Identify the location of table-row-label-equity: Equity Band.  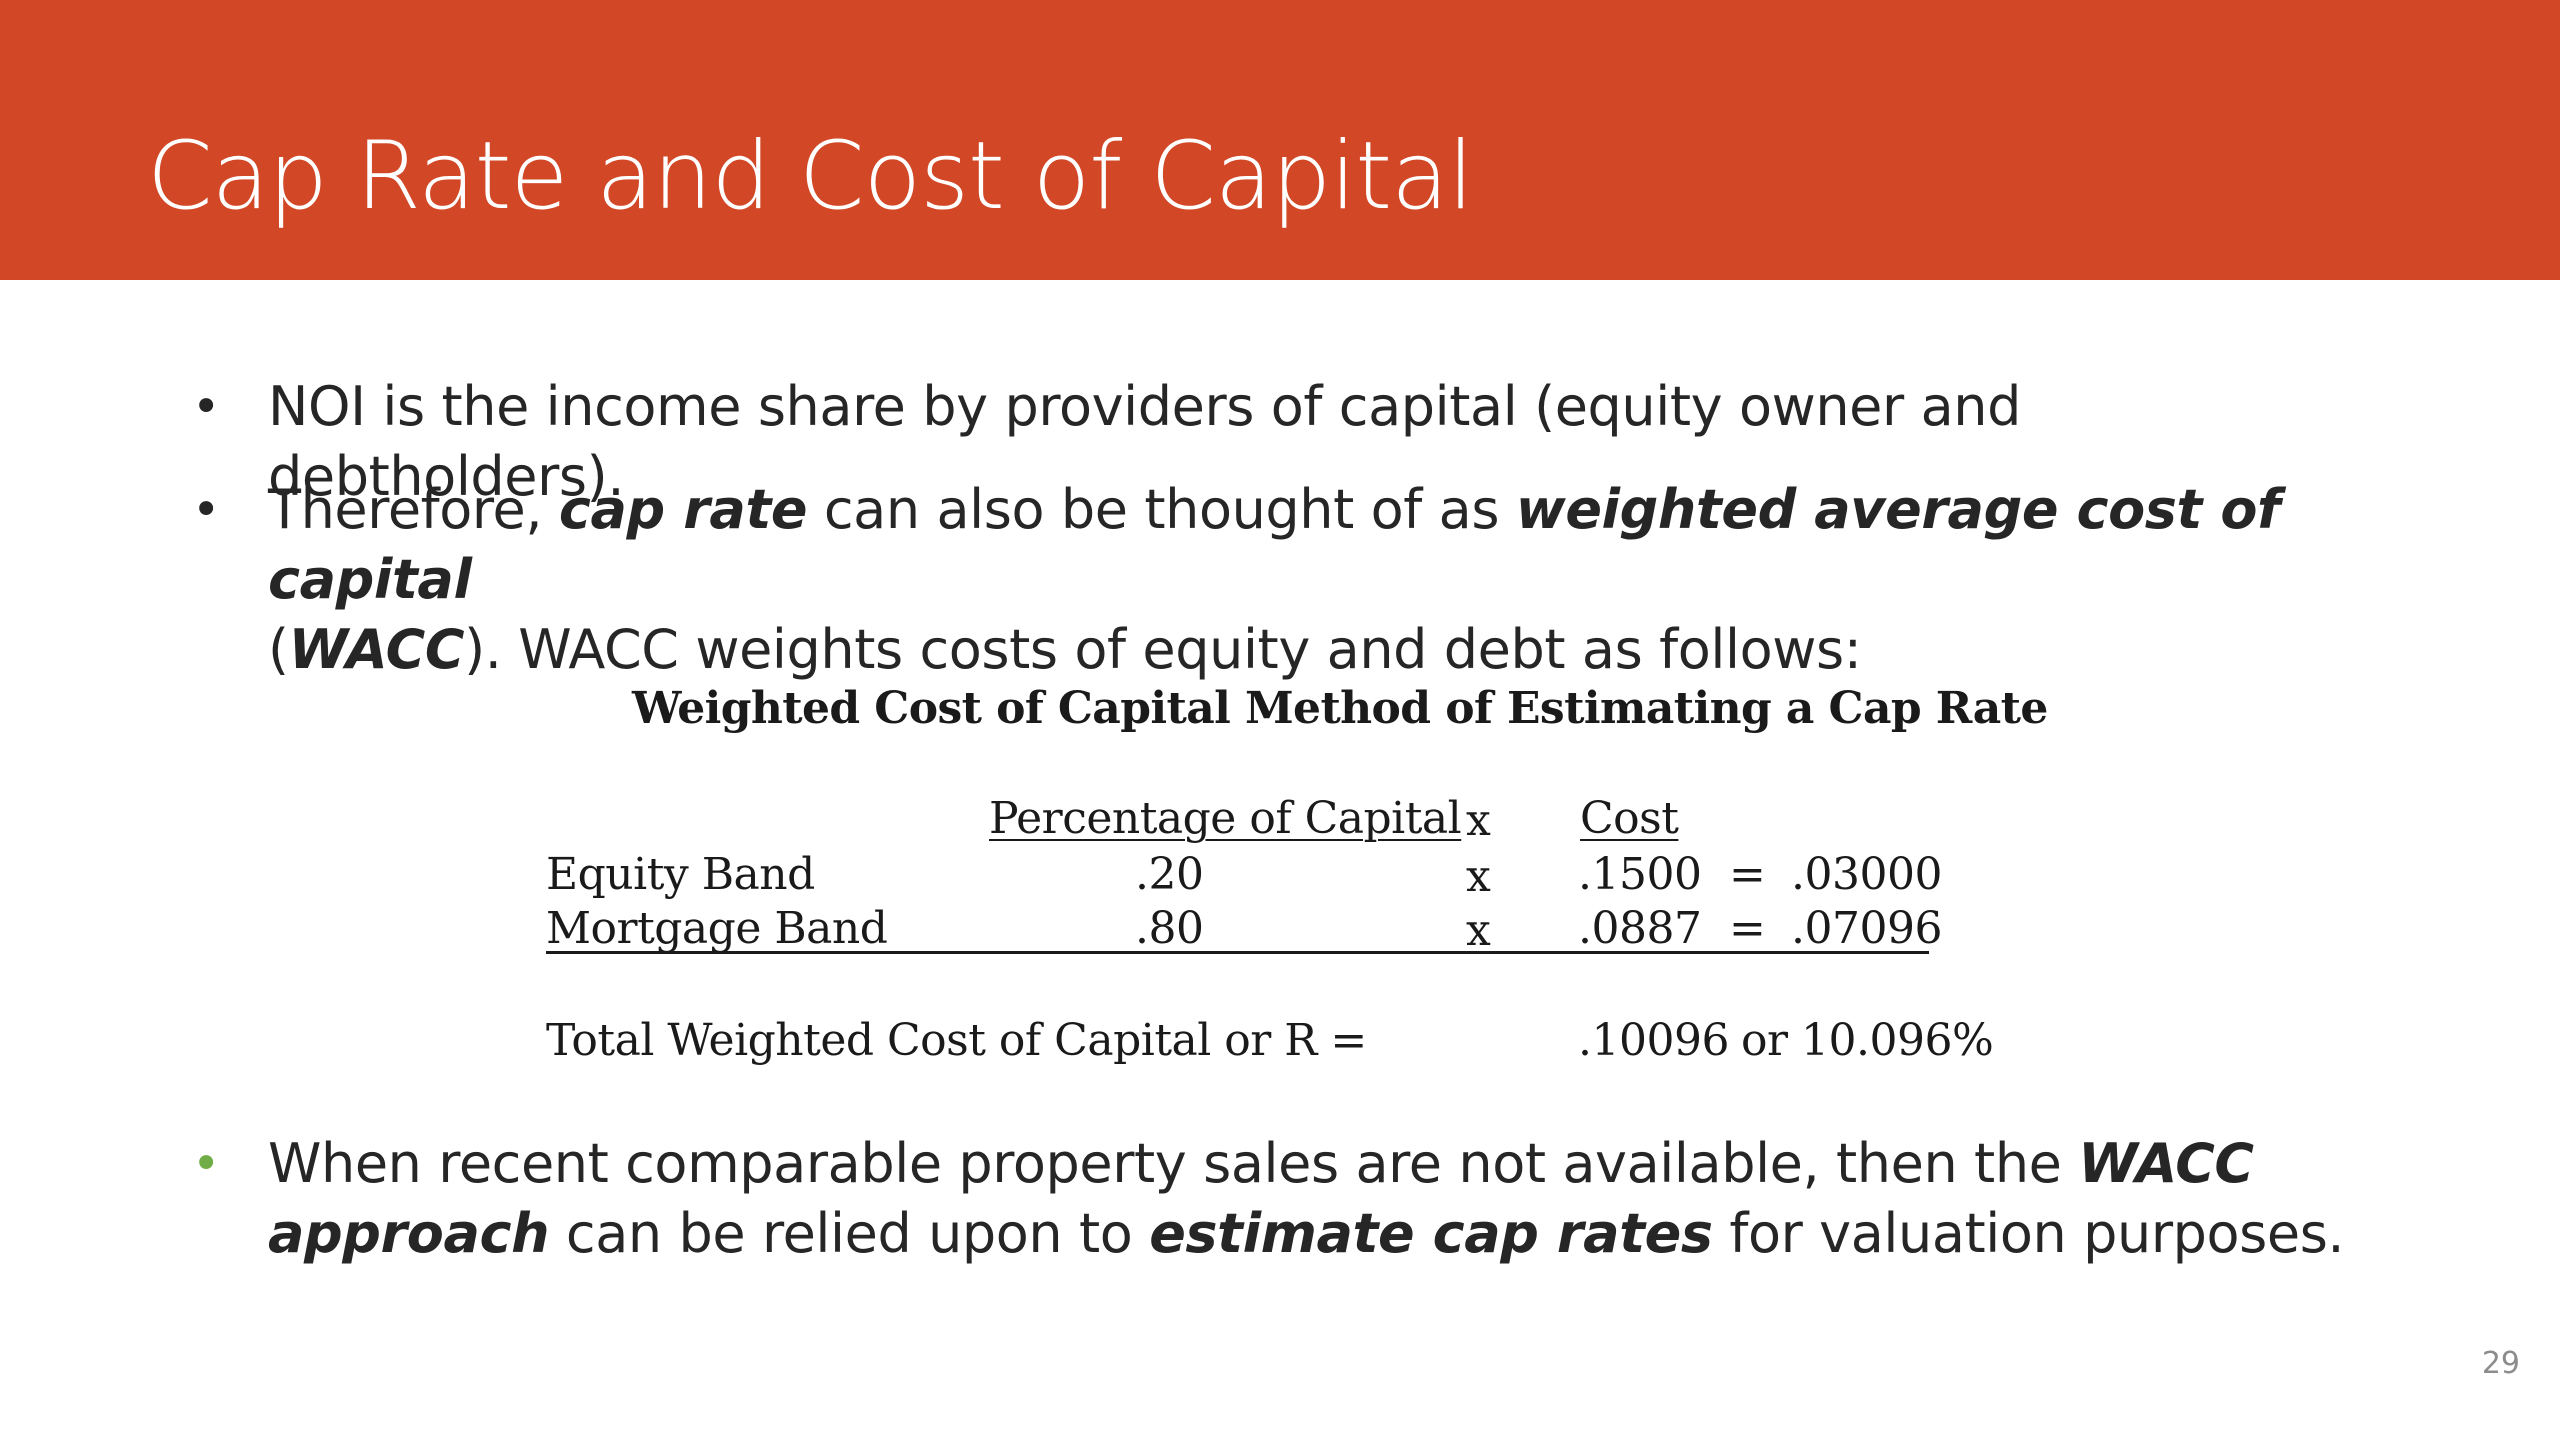
(680, 874).